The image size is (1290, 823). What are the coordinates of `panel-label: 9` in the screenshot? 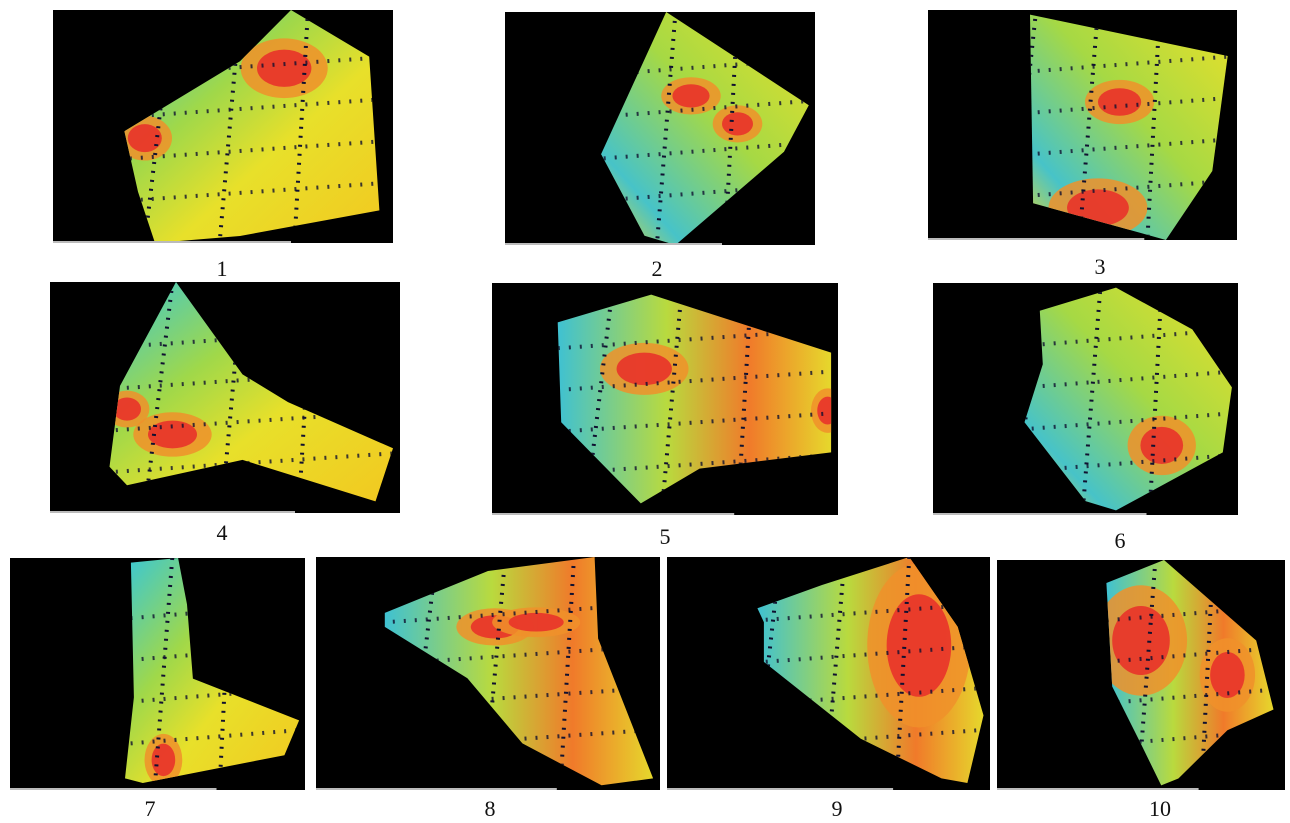 It's located at (837, 807).